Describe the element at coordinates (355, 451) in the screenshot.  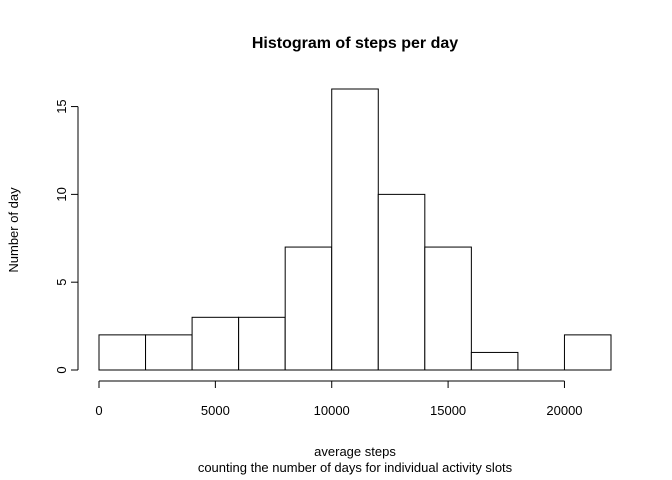
I see `x-axis-label: average steps` at that location.